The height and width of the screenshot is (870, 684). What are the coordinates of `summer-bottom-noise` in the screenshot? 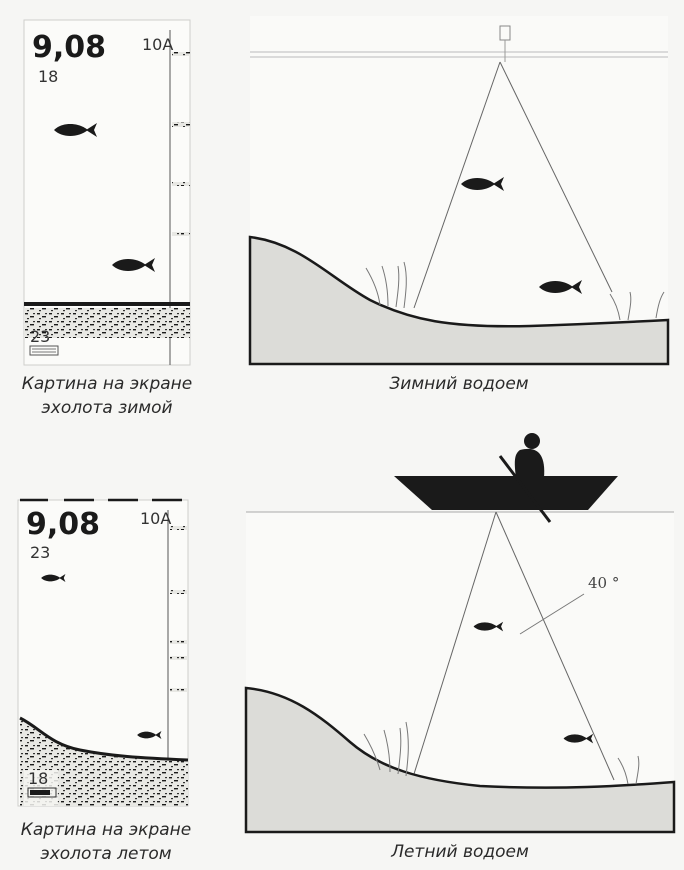 It's located at (104, 762).